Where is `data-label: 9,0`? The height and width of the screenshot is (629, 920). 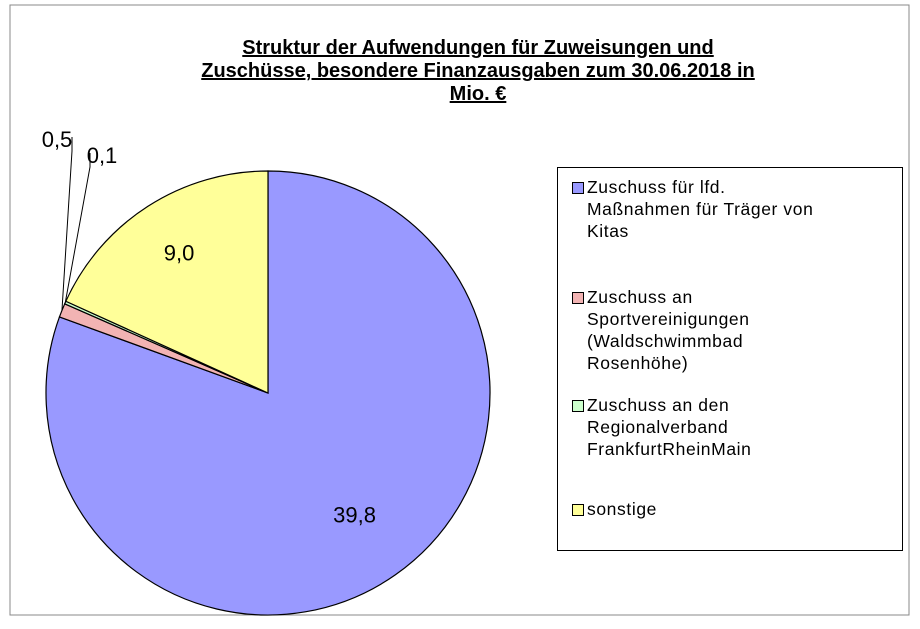
data-label: 9,0 is located at coordinates (179, 253).